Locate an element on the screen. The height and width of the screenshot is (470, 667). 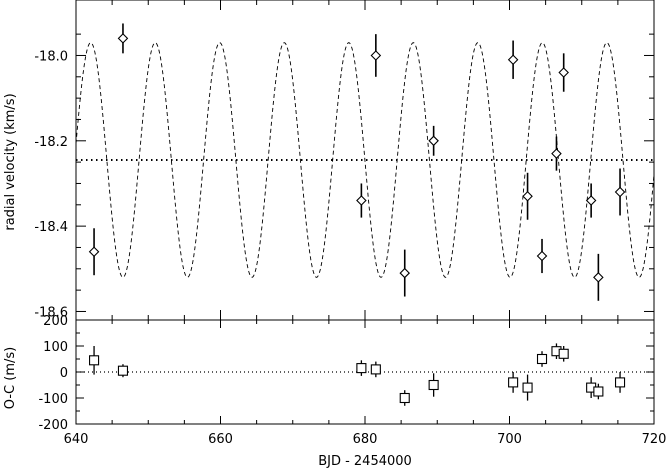
top-y-axis-label: radial velocity (km/s) is located at coordinates (10, 161).